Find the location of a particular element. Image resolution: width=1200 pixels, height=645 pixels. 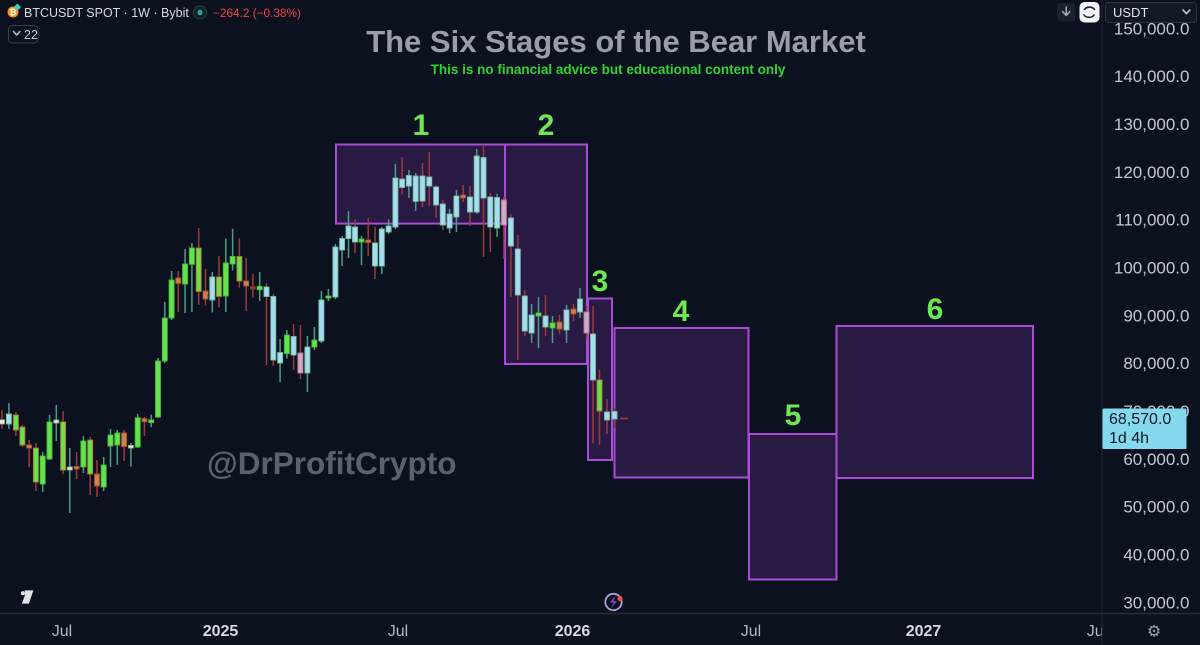

svg-text: BTCUSDT SPOT · 1W · Bybit is located at coordinates (106, 13).